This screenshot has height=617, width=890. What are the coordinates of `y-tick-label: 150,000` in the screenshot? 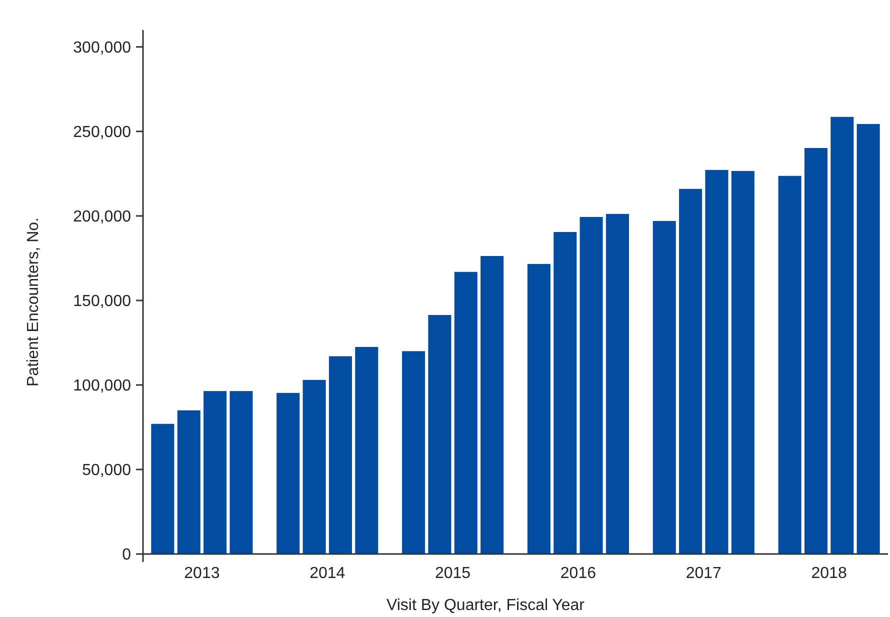 It's located at (102, 301).